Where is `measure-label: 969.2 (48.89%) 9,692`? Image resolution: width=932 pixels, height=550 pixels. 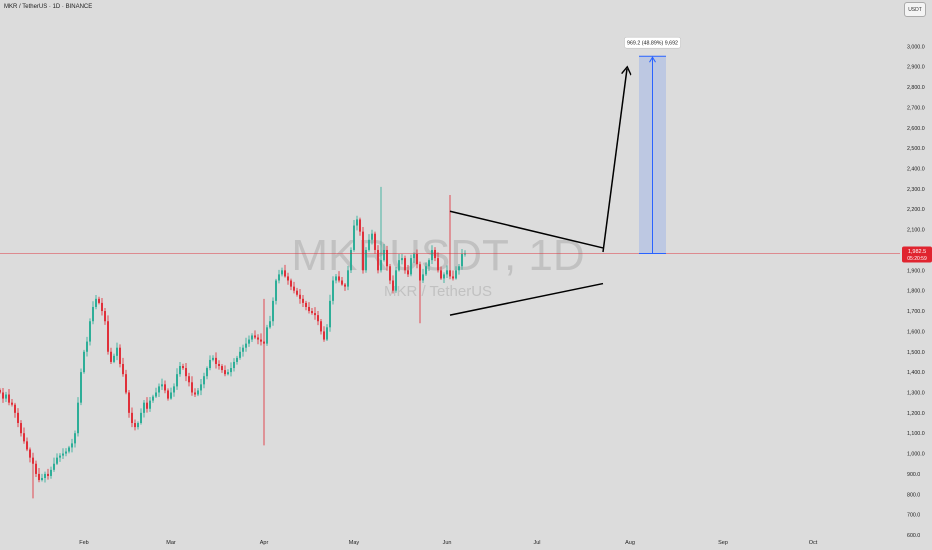
measure-label: 969.2 (48.89%) 9,692 is located at coordinates (652, 44).